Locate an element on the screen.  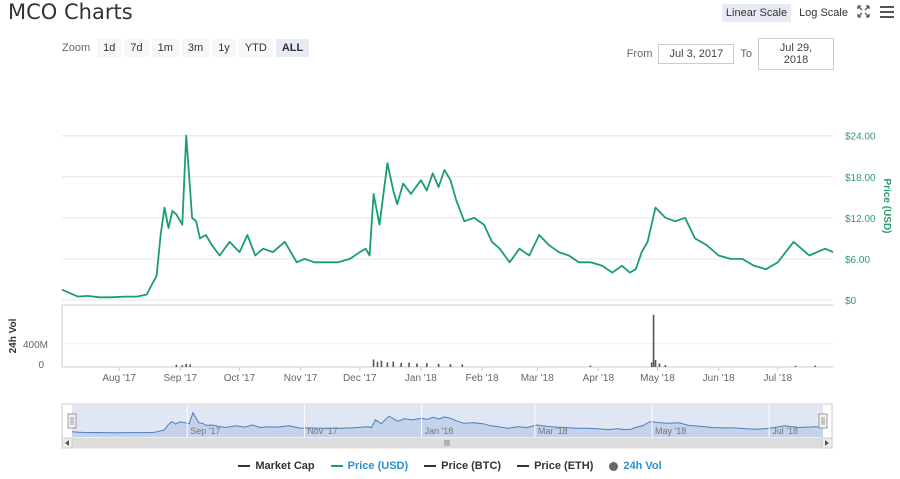
date-range: From Jul 3, 2017 To Jul 29, 2018 is located at coordinates (730, 54).